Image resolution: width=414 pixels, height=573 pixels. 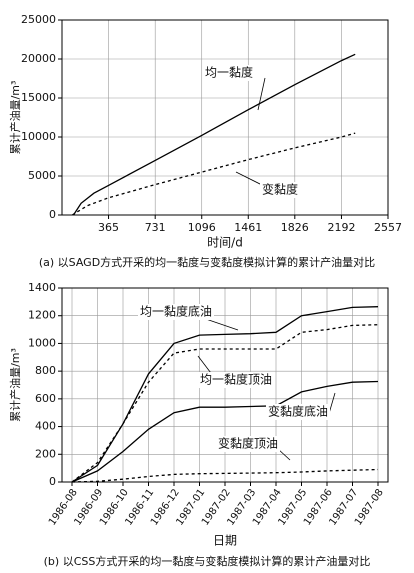 What do you see at coordinates (45, 426) in the screenshot?
I see `y-tick-label: 400` at bounding box center [45, 426].